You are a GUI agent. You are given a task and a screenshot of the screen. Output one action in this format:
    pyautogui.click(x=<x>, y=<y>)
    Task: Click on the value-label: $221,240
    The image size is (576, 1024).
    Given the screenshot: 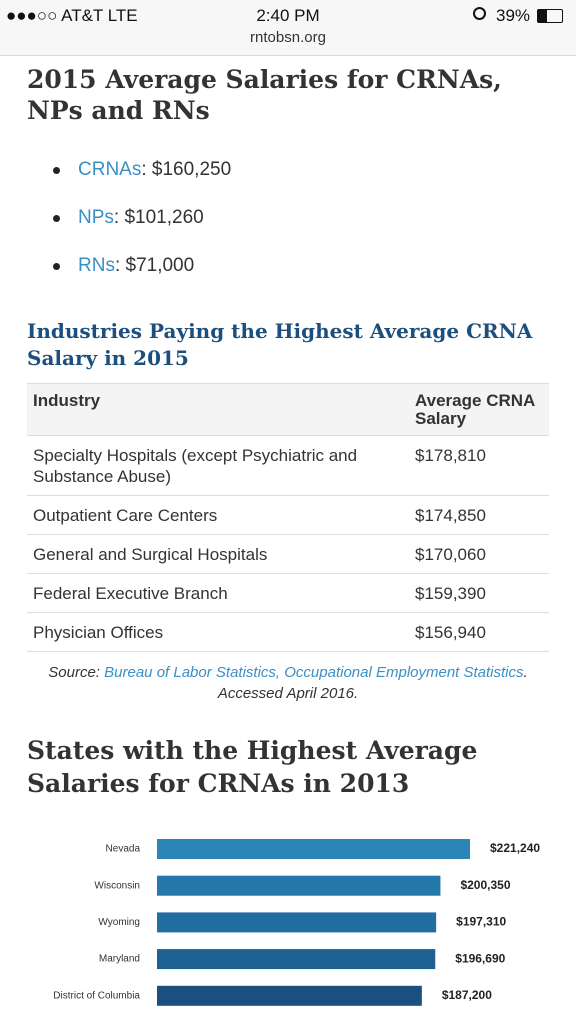 What is the action you would take?
    pyautogui.click(x=515, y=848)
    